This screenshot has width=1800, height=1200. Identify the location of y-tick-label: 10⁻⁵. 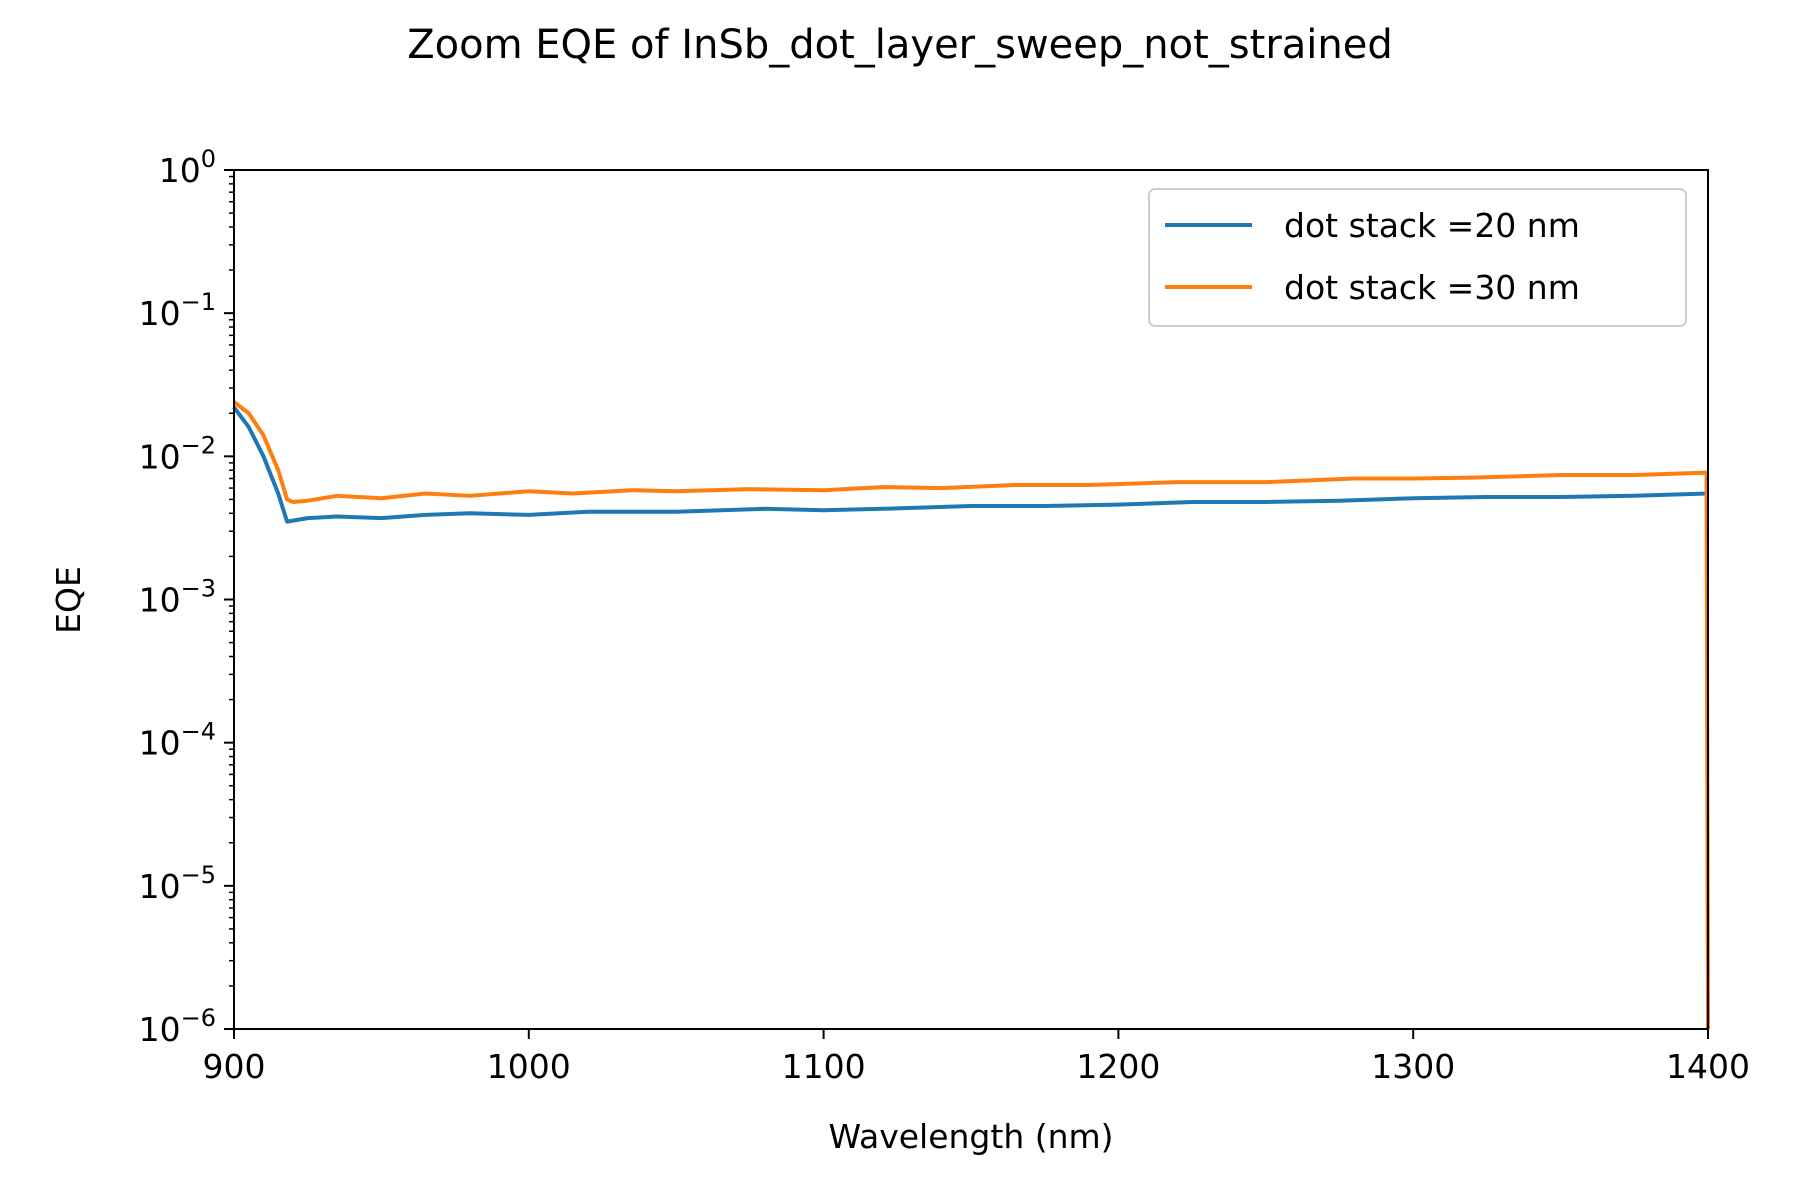
(177, 883).